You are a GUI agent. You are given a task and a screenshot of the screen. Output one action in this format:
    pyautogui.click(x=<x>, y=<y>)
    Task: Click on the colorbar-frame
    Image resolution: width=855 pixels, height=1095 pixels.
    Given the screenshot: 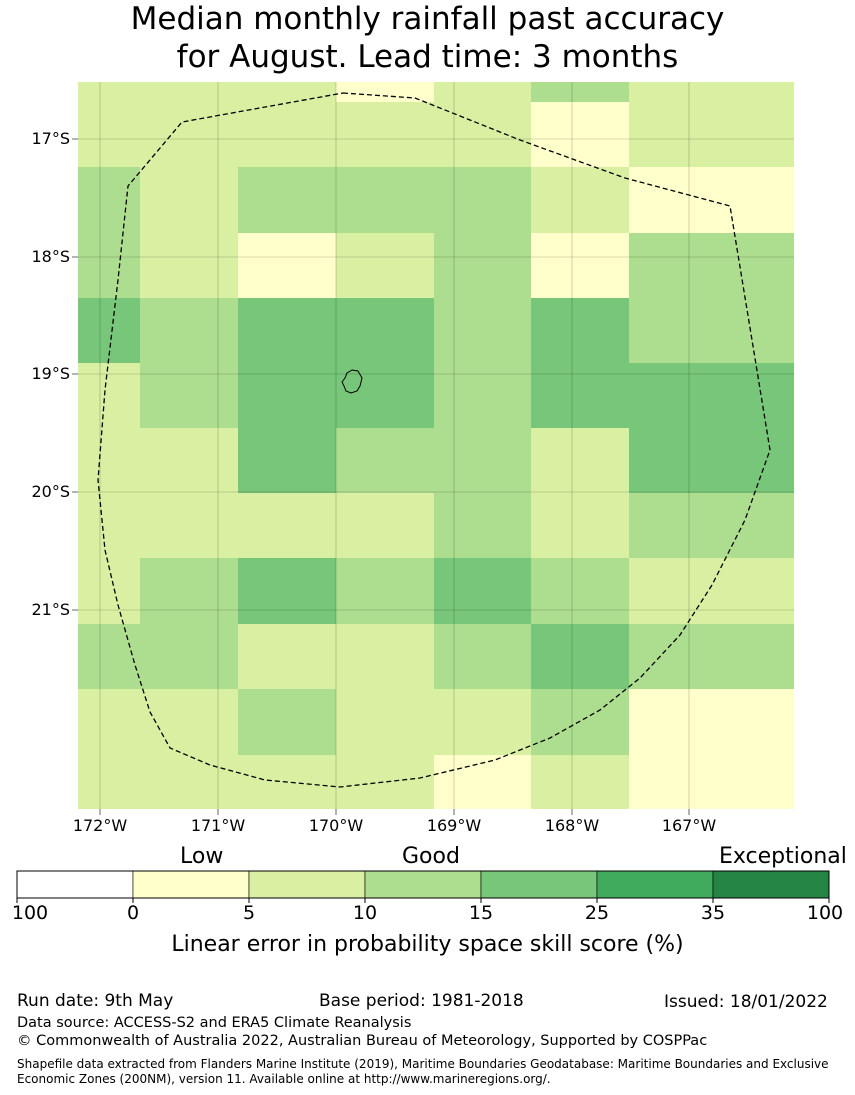 What is the action you would take?
    pyautogui.click(x=423, y=884)
    